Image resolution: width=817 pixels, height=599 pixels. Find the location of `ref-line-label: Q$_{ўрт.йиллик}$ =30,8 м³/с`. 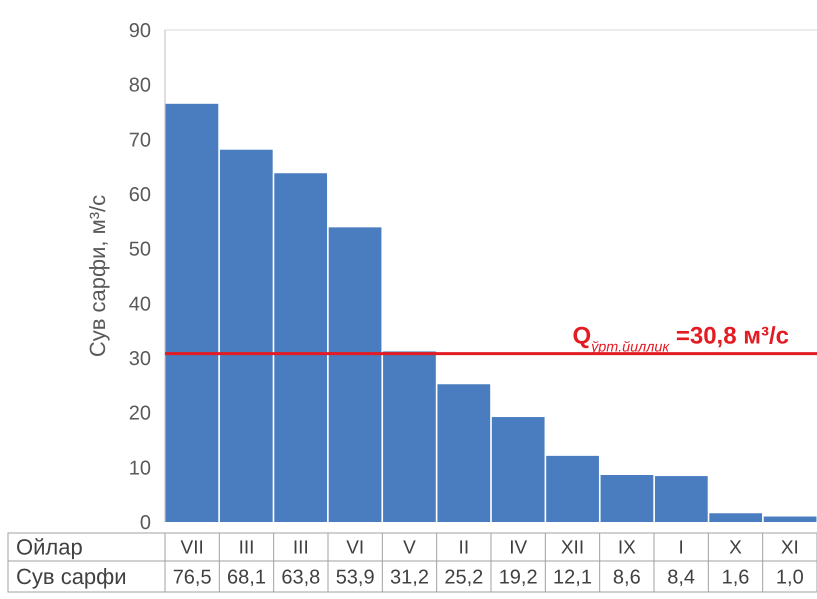

ref-line-label: Q$_{ўрт.йиллик}$ =30,8 м³/с is located at coordinates (680, 339).